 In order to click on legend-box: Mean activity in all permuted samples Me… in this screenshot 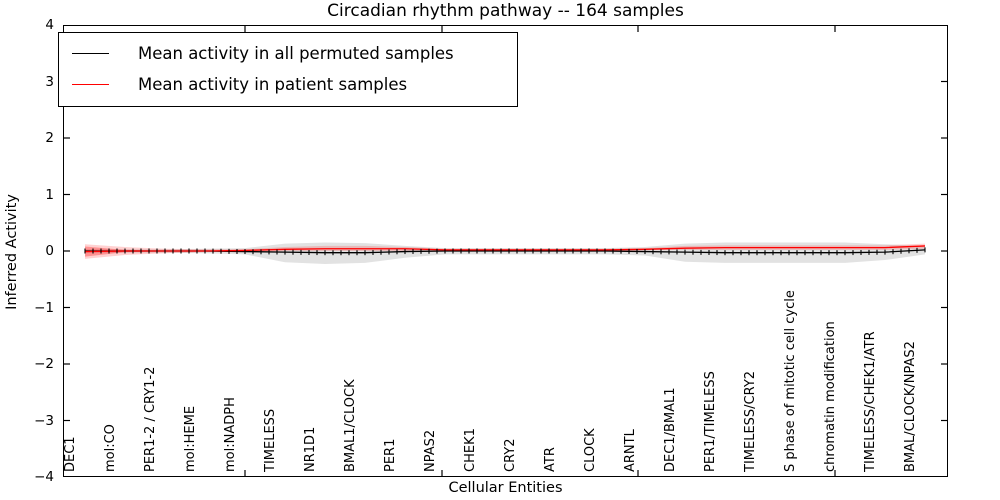, I will do `click(288, 69)`.